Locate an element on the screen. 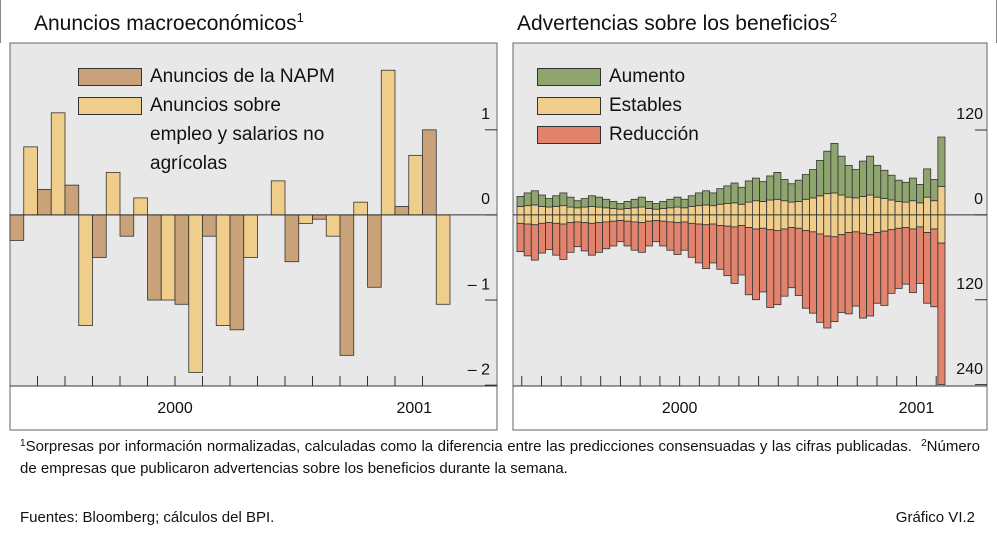  title-note: 2 is located at coordinates (833, 17).